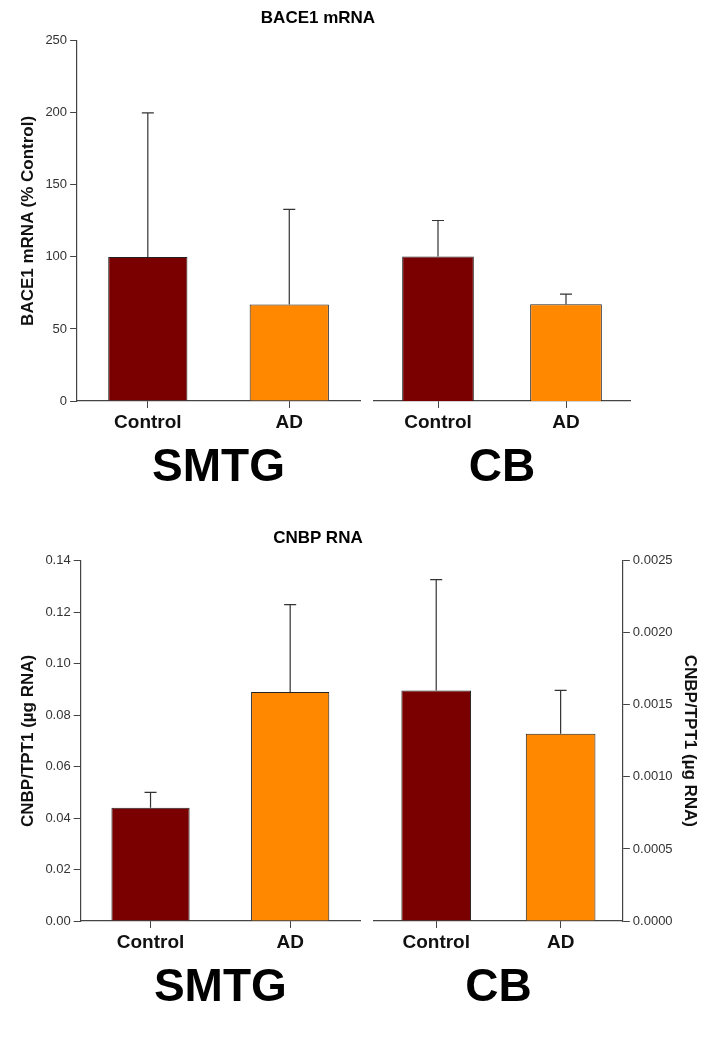 The image size is (728, 1038). I want to click on y-tick-label: 0, so click(63, 400).